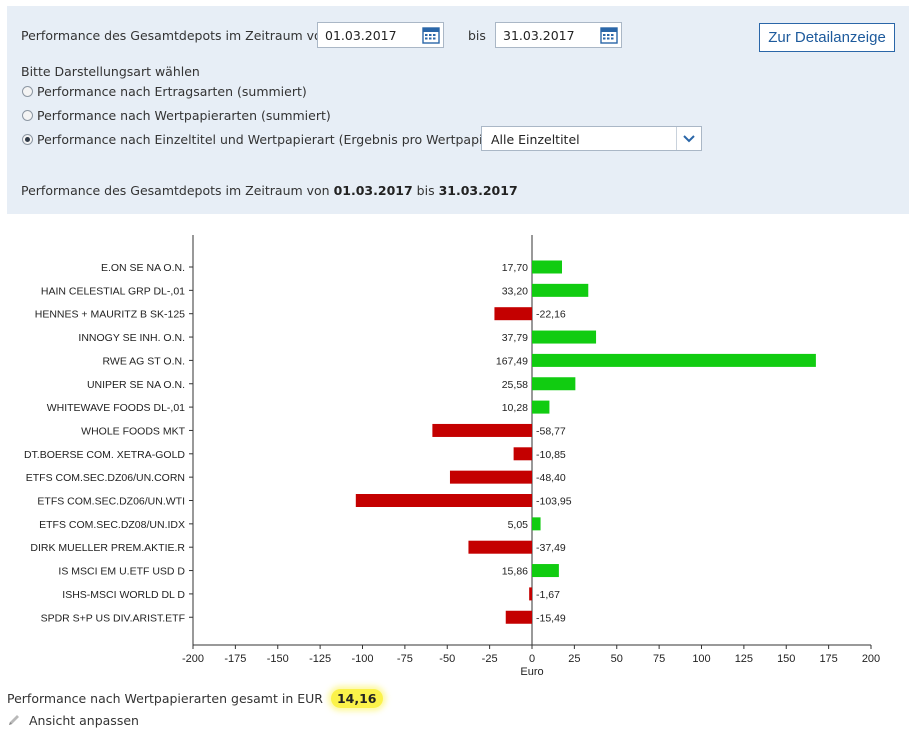 The height and width of the screenshot is (736, 916). What do you see at coordinates (14, 720) in the screenshot?
I see `pencil-icon` at bounding box center [14, 720].